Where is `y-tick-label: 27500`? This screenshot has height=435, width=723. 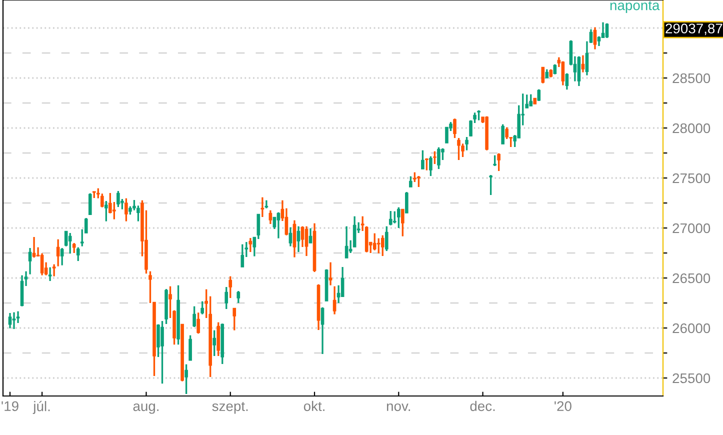 y-tick-label: 27500 is located at coordinates (691, 178).